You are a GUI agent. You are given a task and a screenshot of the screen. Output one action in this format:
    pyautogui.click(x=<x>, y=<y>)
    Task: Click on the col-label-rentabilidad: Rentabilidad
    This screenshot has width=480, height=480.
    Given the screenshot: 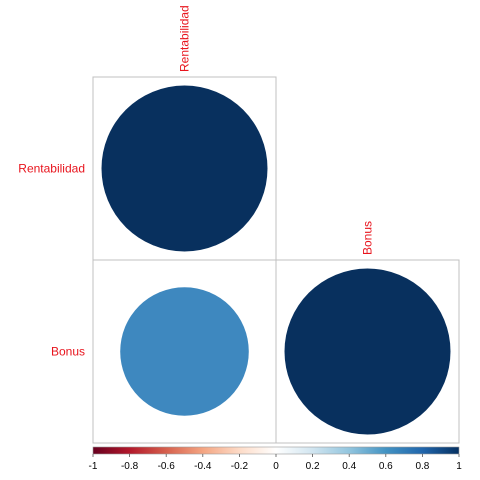 What is the action you would take?
    pyautogui.click(x=185, y=38)
    